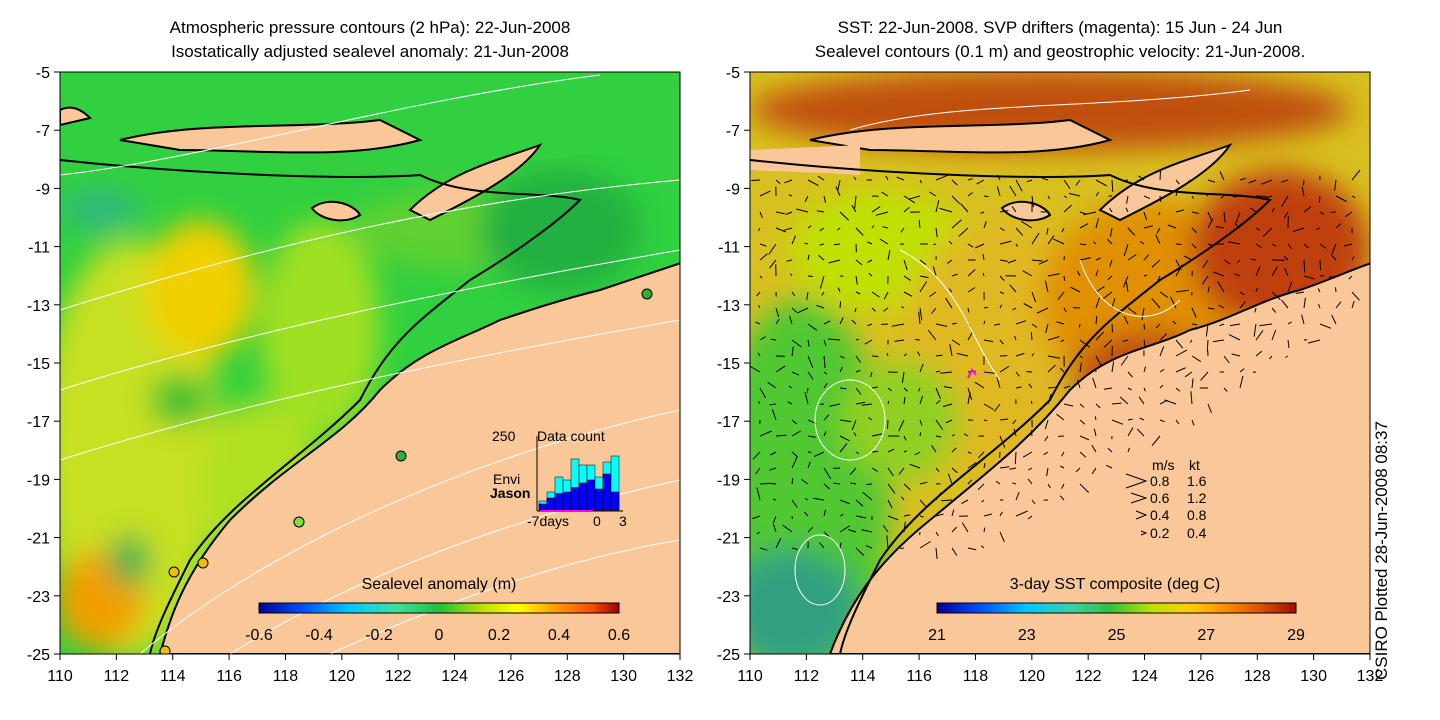  What do you see at coordinates (976, 676) in the screenshot?
I see `right-lon-tick-label: 118` at bounding box center [976, 676].